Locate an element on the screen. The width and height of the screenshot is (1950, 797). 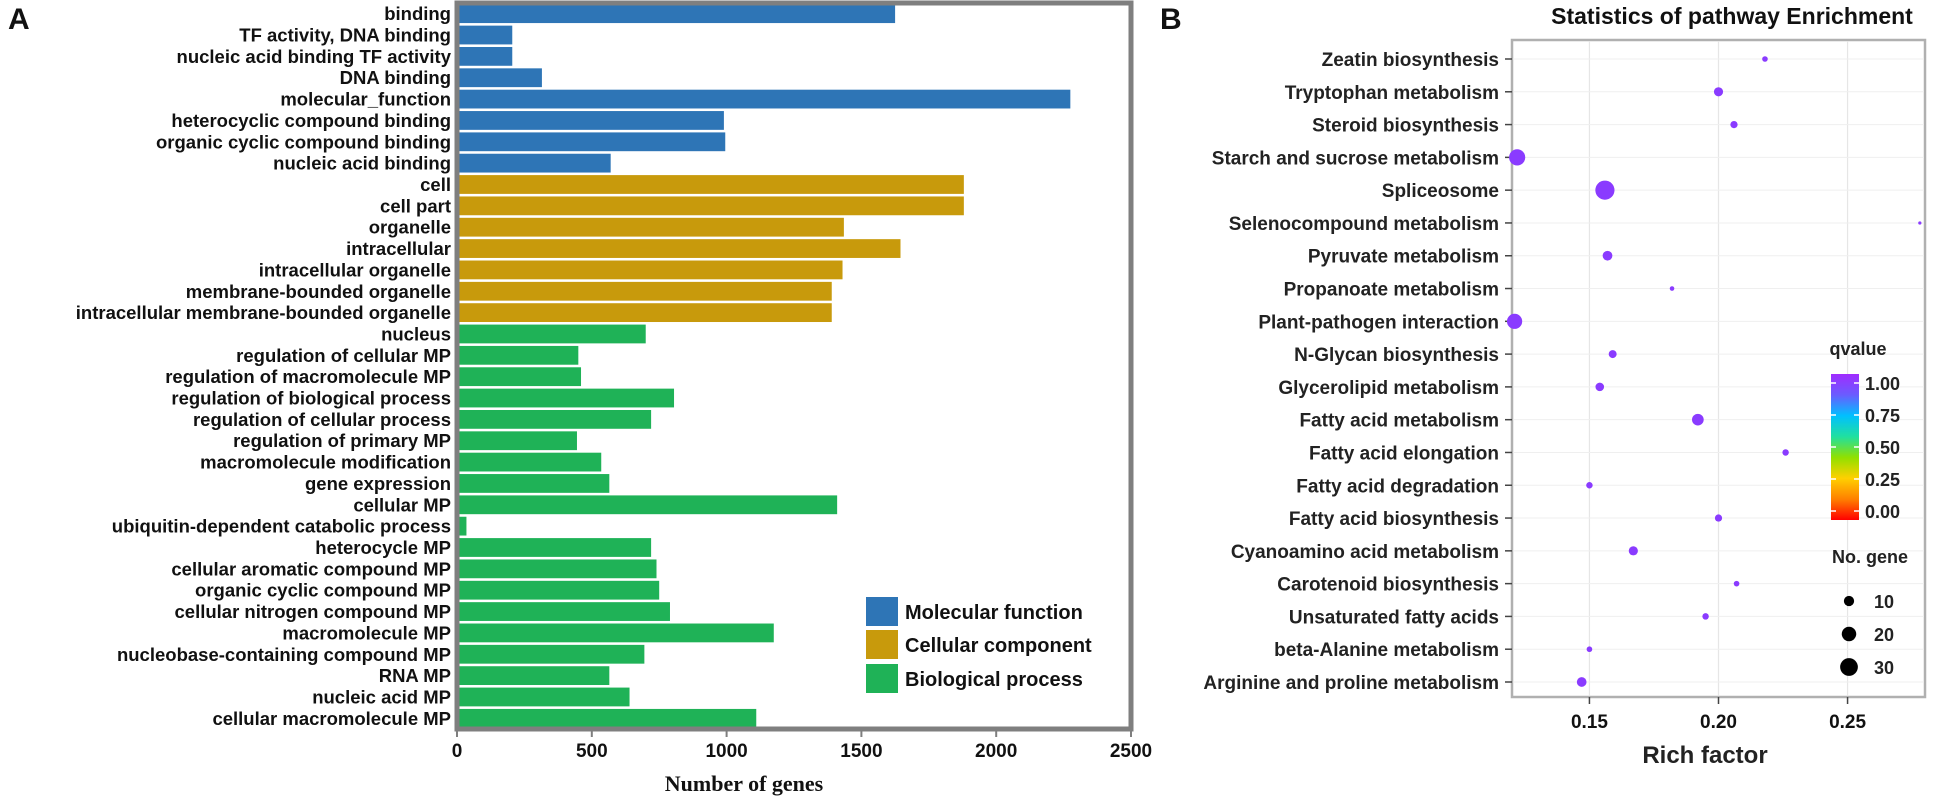
bar-category-label: intracellular is located at coordinates (398, 248).